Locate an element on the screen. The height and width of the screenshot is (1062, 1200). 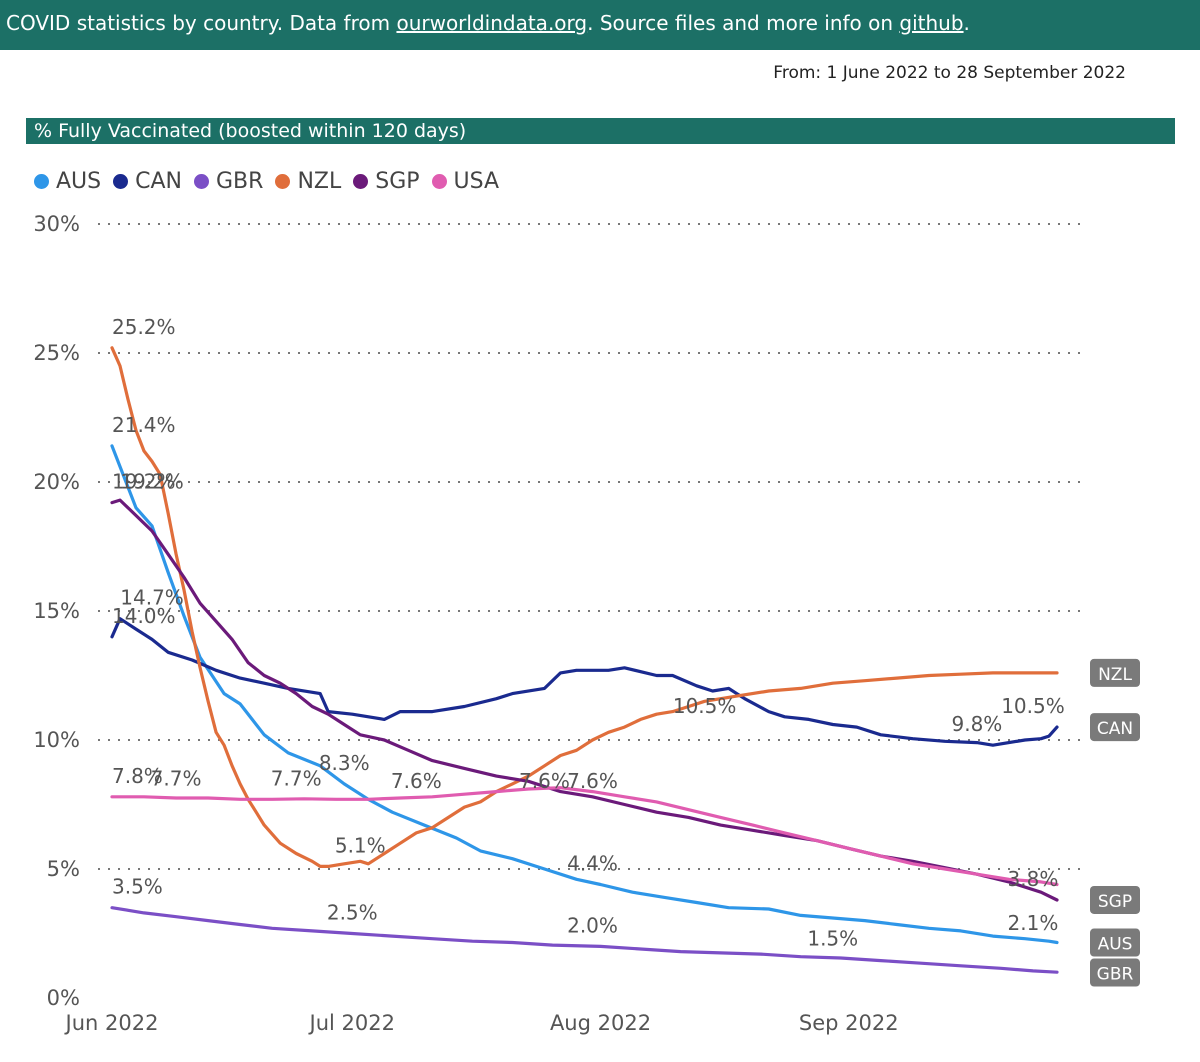
data-label: 1.5% is located at coordinates (832, 938).